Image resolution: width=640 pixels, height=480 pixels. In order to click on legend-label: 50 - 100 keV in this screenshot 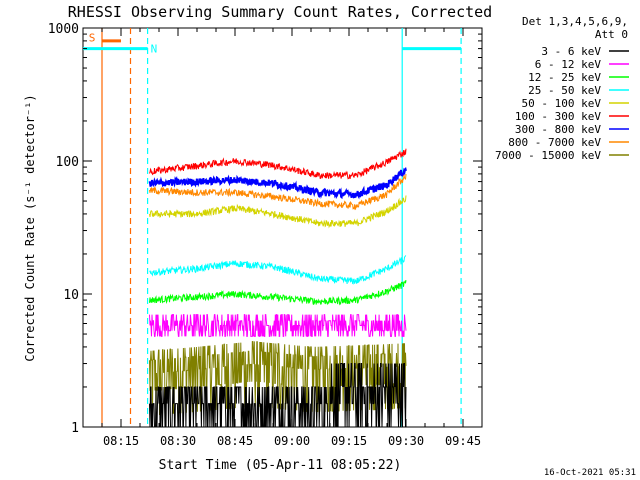, I will do `click(562, 103)`.